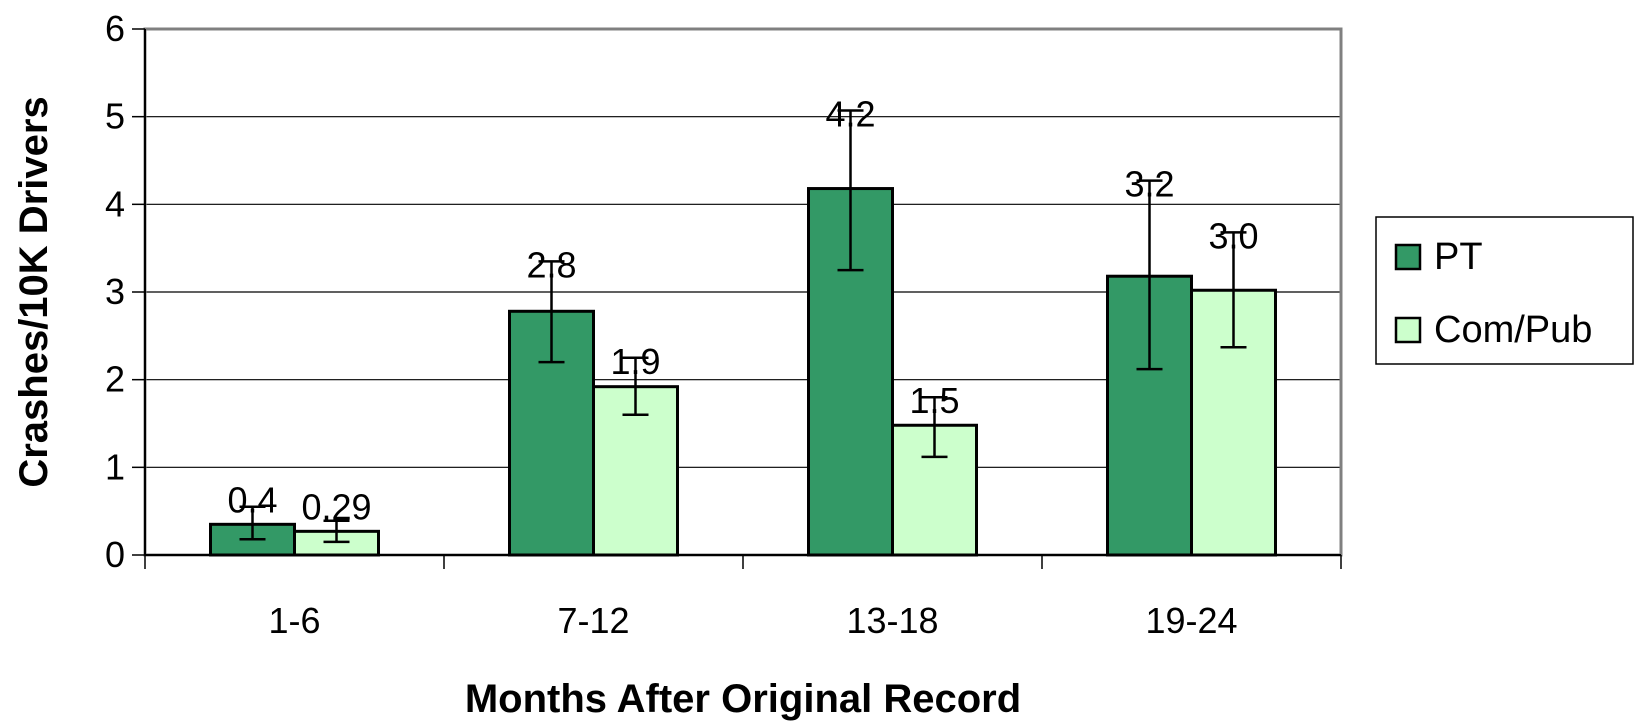 This screenshot has height=723, width=1637. I want to click on legend-label-com-pub: Com/Pub, so click(1513, 330).